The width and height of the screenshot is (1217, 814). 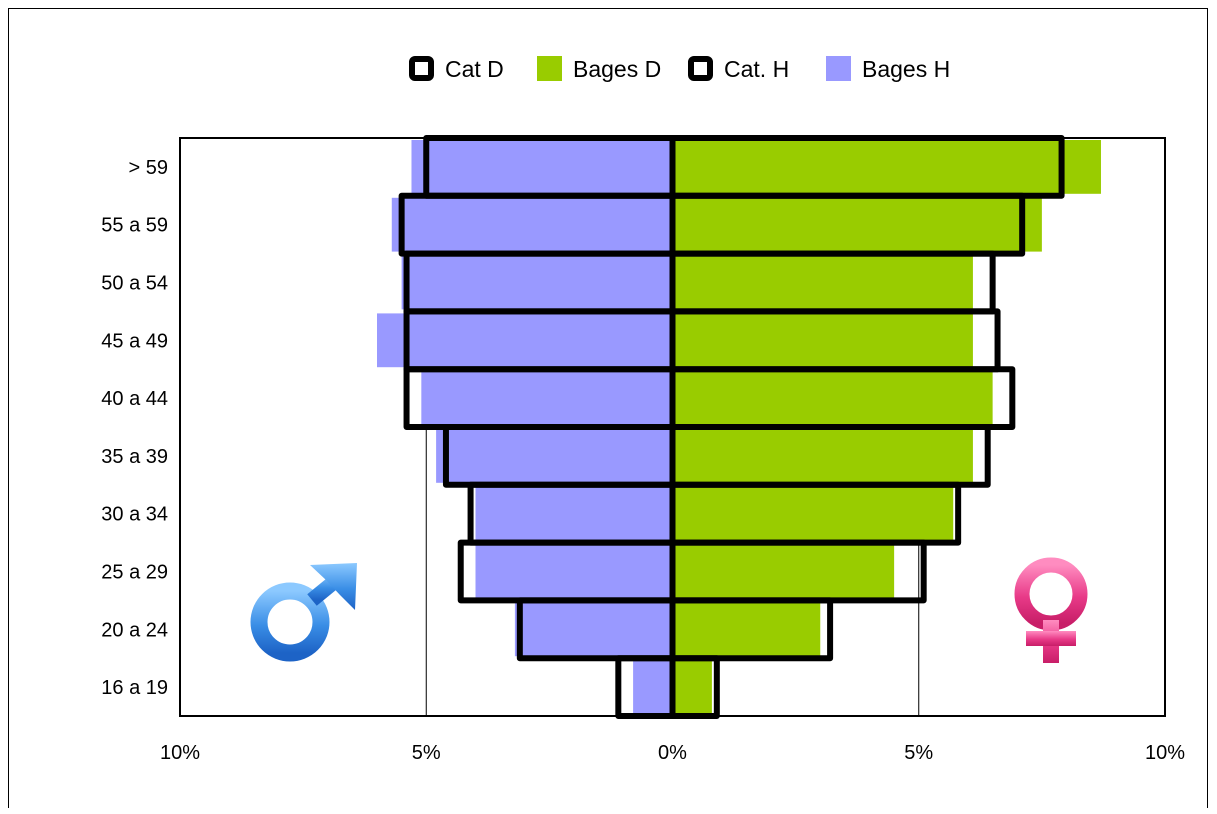 I want to click on venus-icon, so click(x=1051, y=610).